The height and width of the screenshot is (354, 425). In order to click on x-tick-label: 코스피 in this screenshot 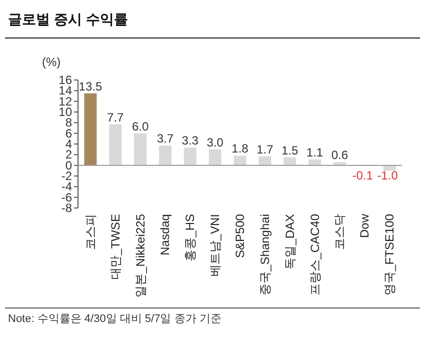, I will do `click(90, 232)`.